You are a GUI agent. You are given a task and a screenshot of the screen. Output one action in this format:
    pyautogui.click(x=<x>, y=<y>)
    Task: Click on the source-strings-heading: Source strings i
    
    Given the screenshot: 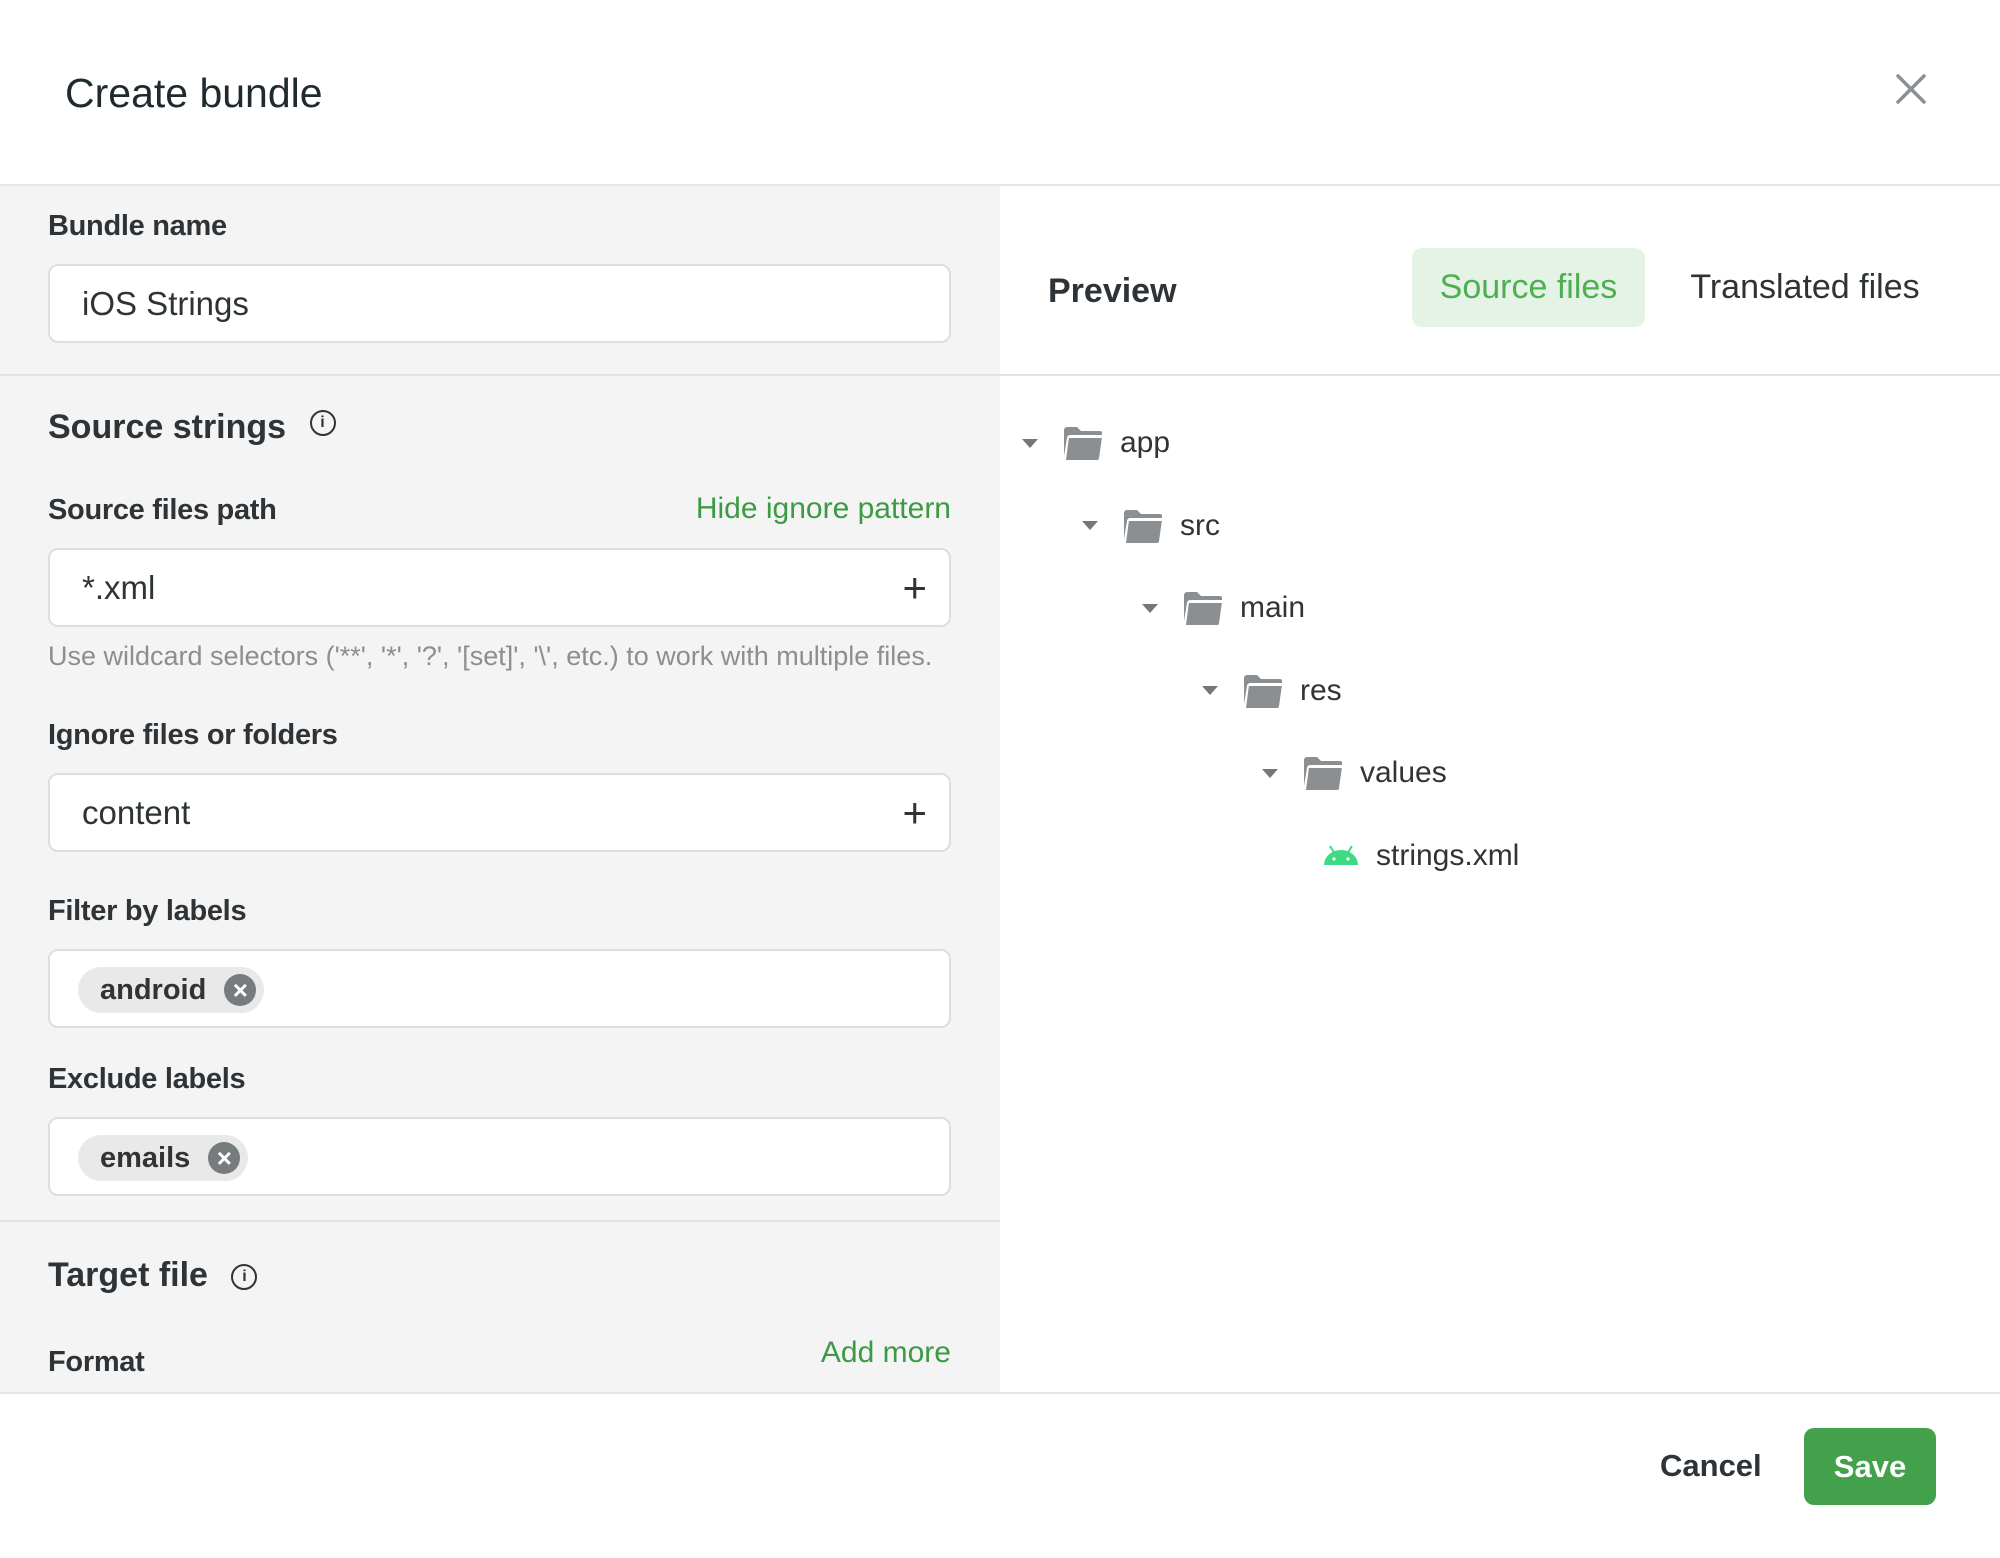 What is the action you would take?
    pyautogui.click(x=192, y=427)
    